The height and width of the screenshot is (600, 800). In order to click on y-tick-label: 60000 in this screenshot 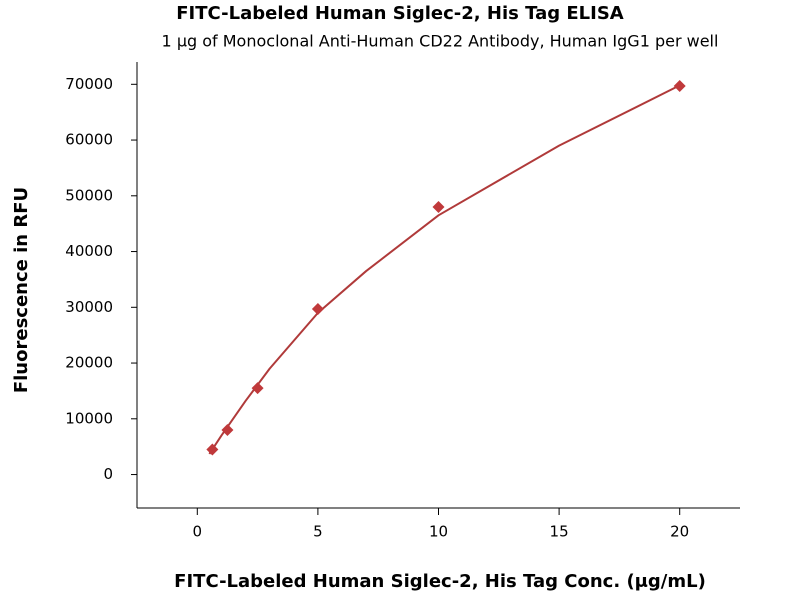, I will do `click(89, 140)`.